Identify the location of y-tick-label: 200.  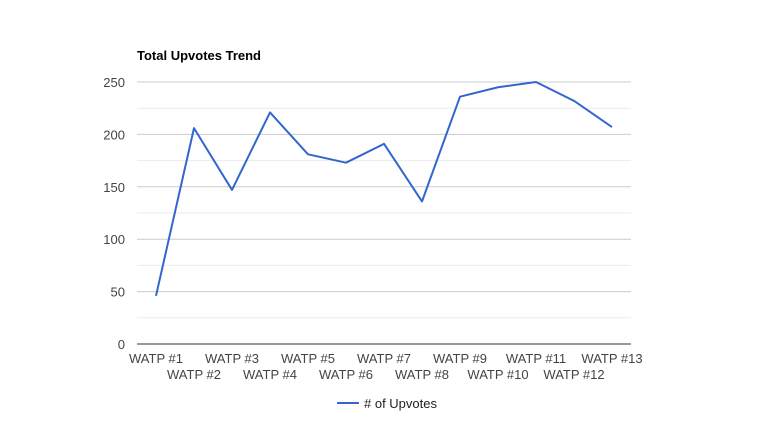
(114, 134).